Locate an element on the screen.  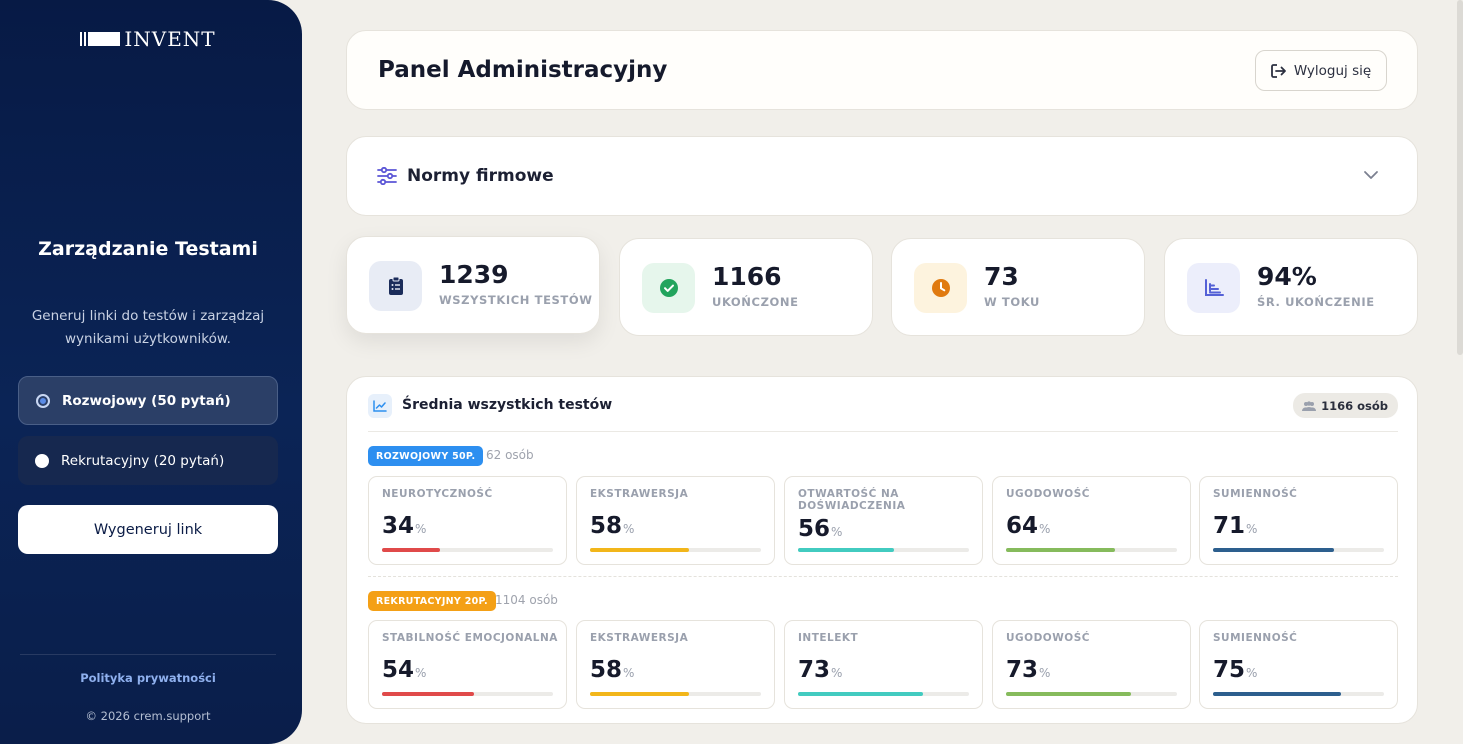
metric-number: 54 is located at coordinates (398, 670).